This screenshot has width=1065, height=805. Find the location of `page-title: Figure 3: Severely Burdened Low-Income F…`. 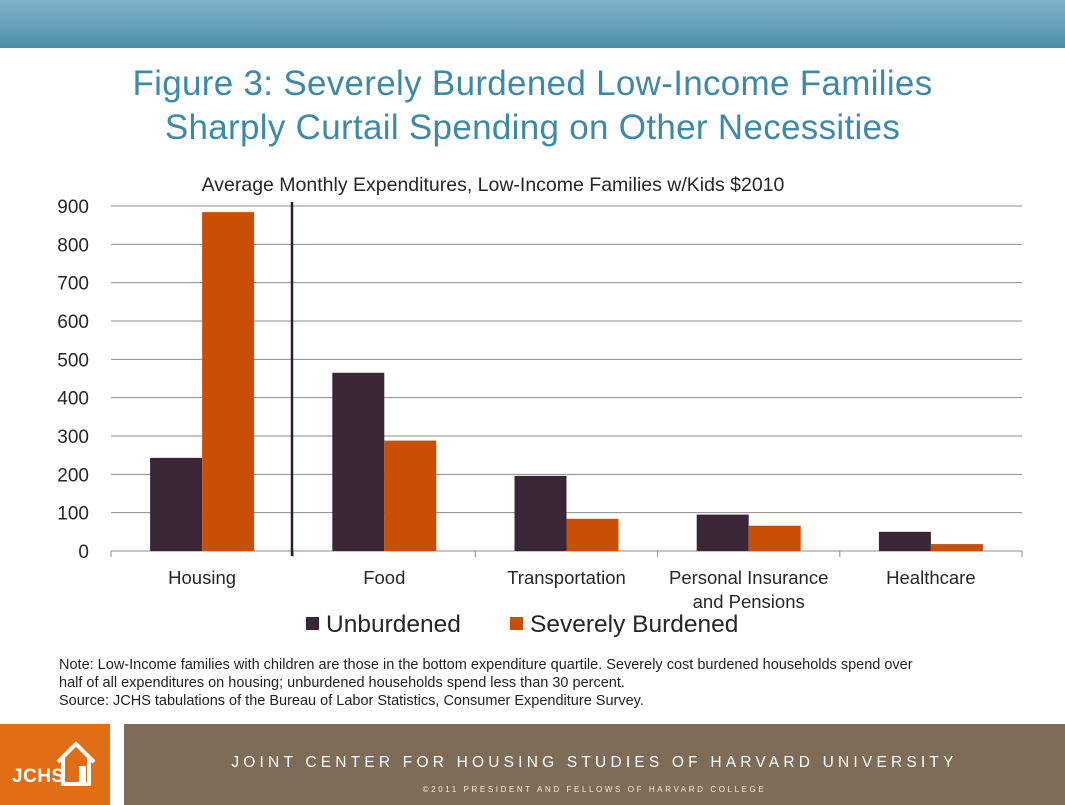

page-title: Figure 3: Severely Burdened Low-Income F… is located at coordinates (532, 106).